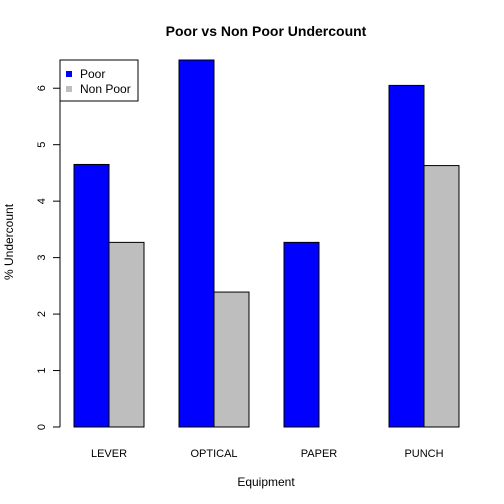  Describe the element at coordinates (266, 482) in the screenshot. I see `x-axis-label: Equipment` at that location.